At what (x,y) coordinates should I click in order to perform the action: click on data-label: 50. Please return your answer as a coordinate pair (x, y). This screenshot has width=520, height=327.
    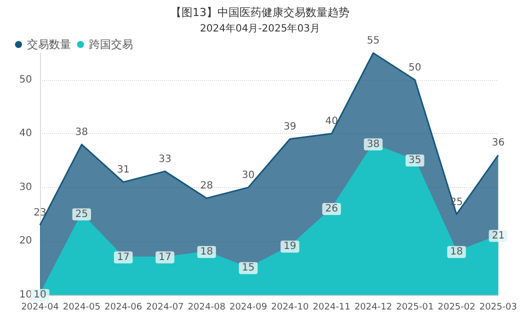
    Looking at the image, I should click on (415, 68).